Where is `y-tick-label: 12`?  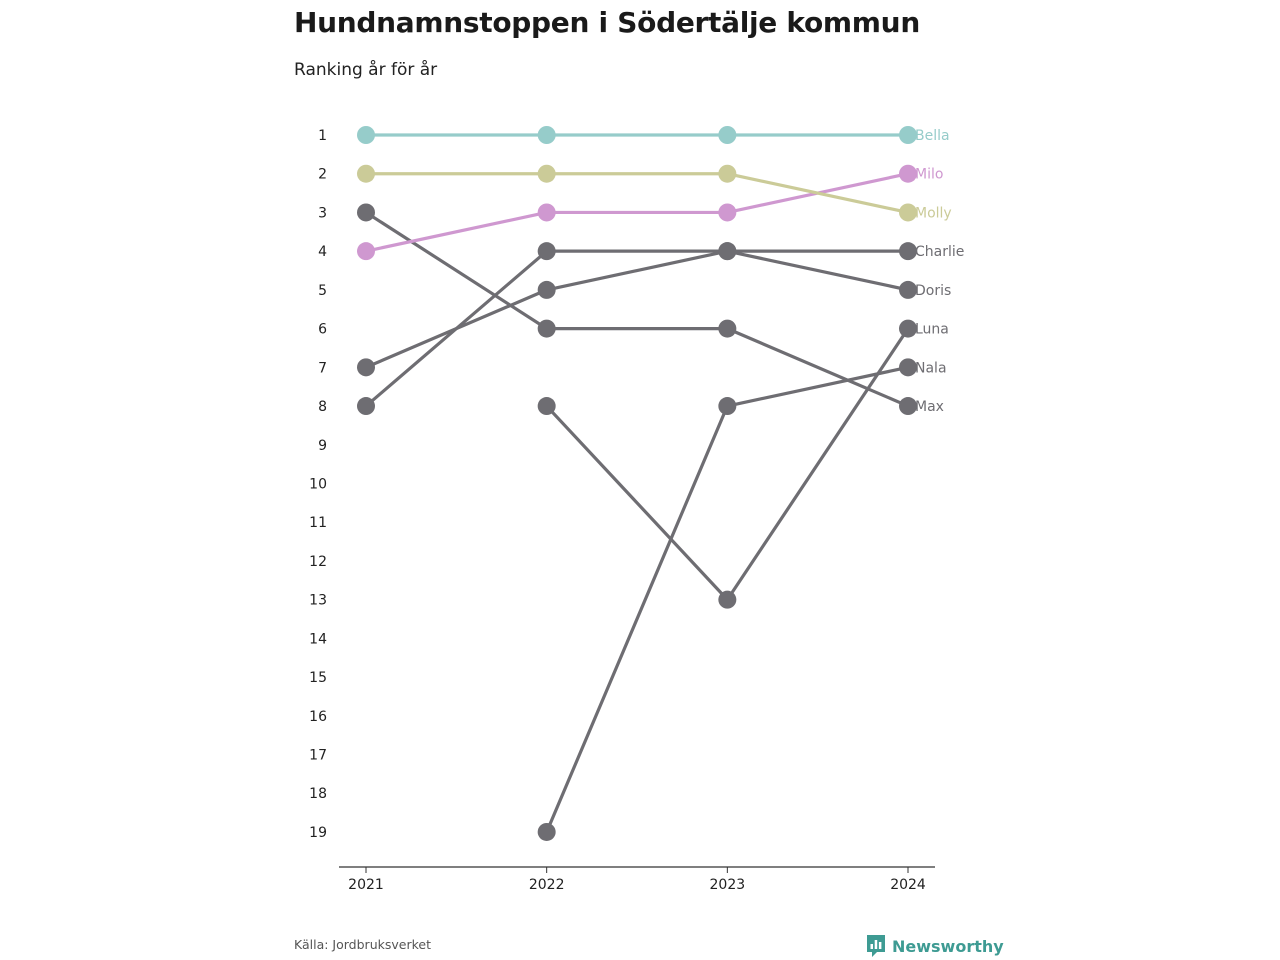 y-tick-label: 12 is located at coordinates (318, 562).